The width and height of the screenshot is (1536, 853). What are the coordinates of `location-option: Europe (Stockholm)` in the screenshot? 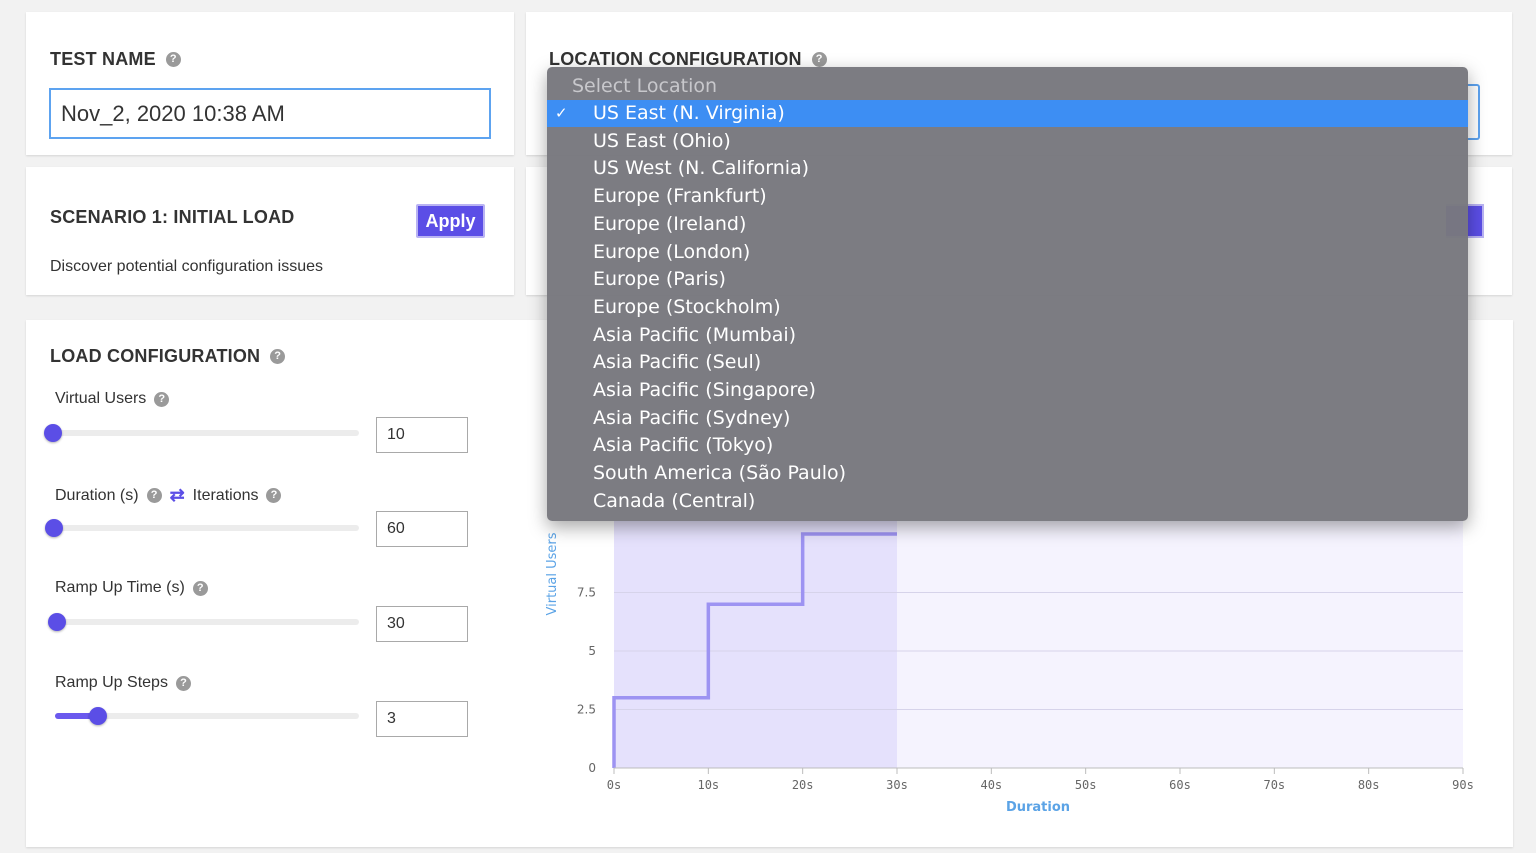 It's located at (1007, 307).